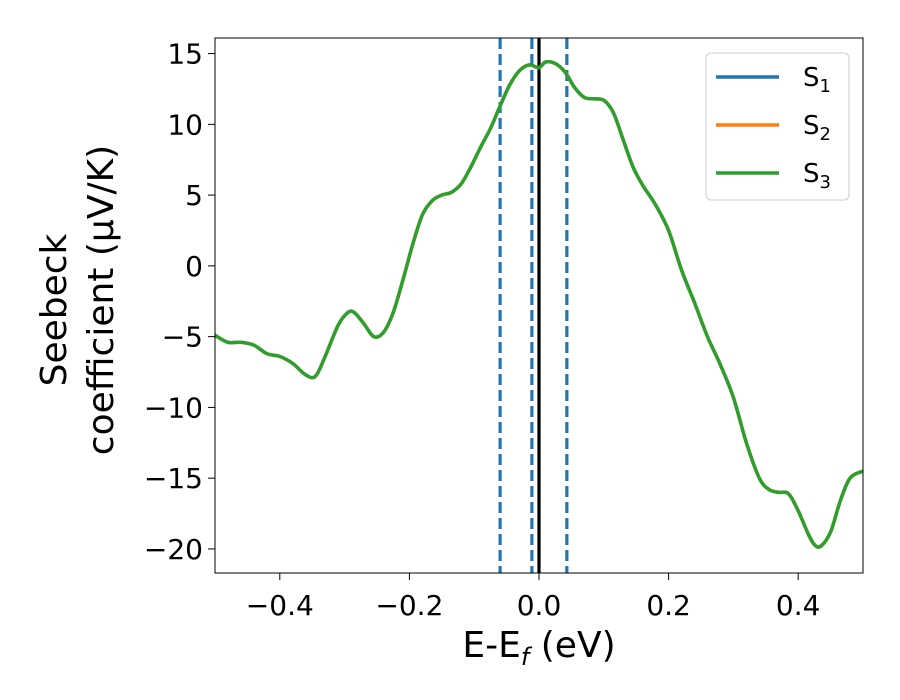 The height and width of the screenshot is (700, 900). I want to click on legend-label-subscript: 2, so click(825, 134).